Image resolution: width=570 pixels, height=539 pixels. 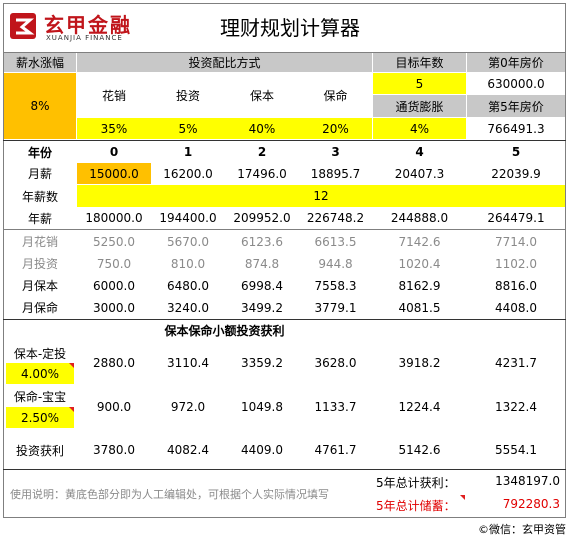 What do you see at coordinates (416, 506) in the screenshot?
I see `total-savings-label: 5年总计储蓄：` at bounding box center [416, 506].